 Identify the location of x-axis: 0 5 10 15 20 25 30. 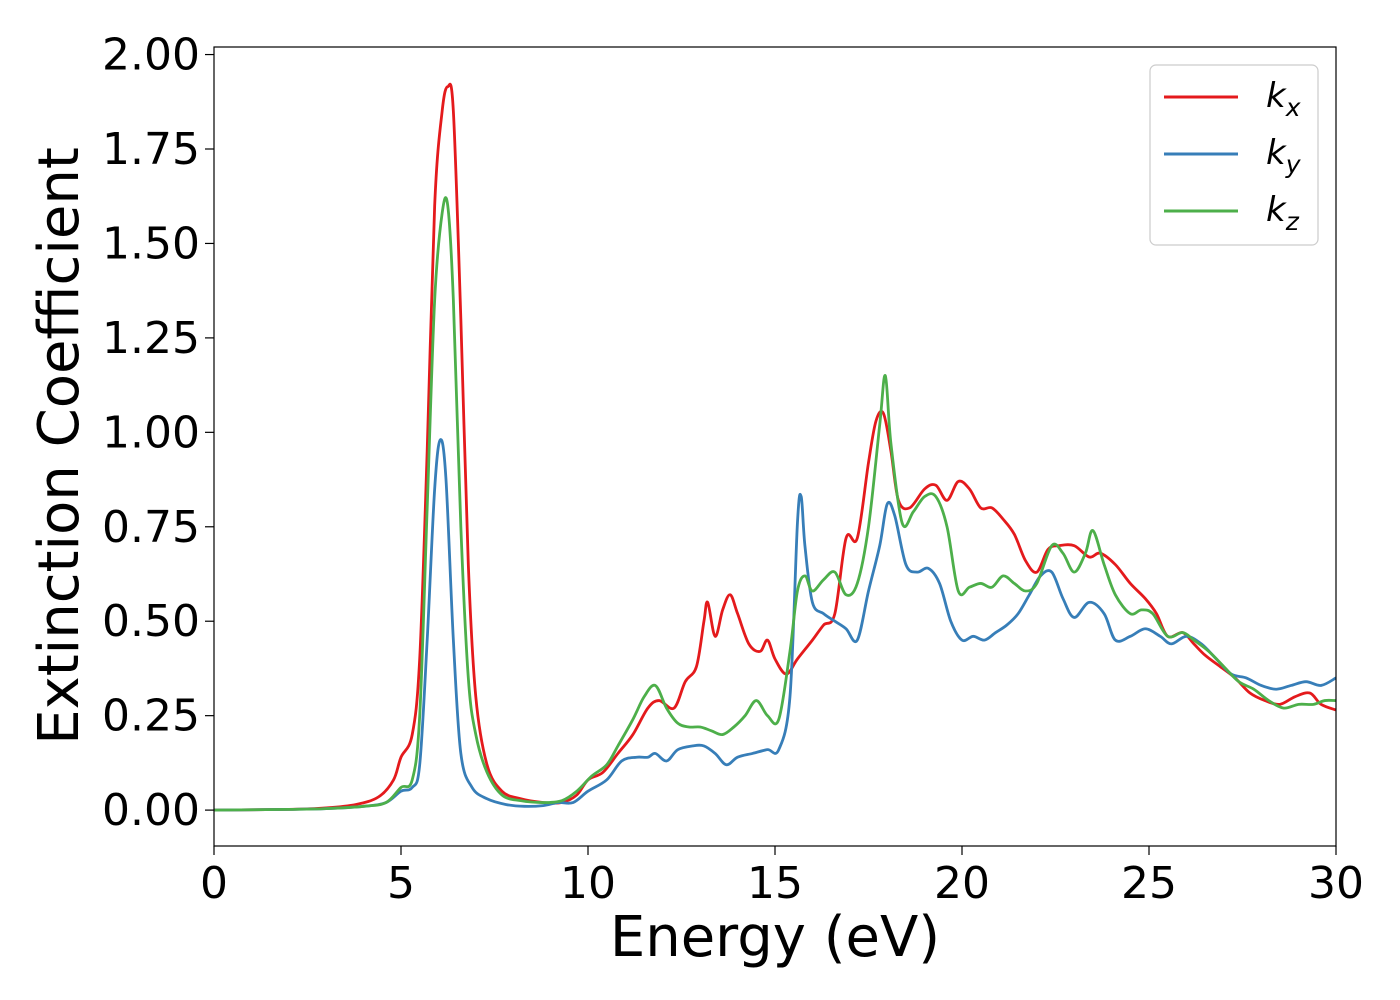
(782, 877).